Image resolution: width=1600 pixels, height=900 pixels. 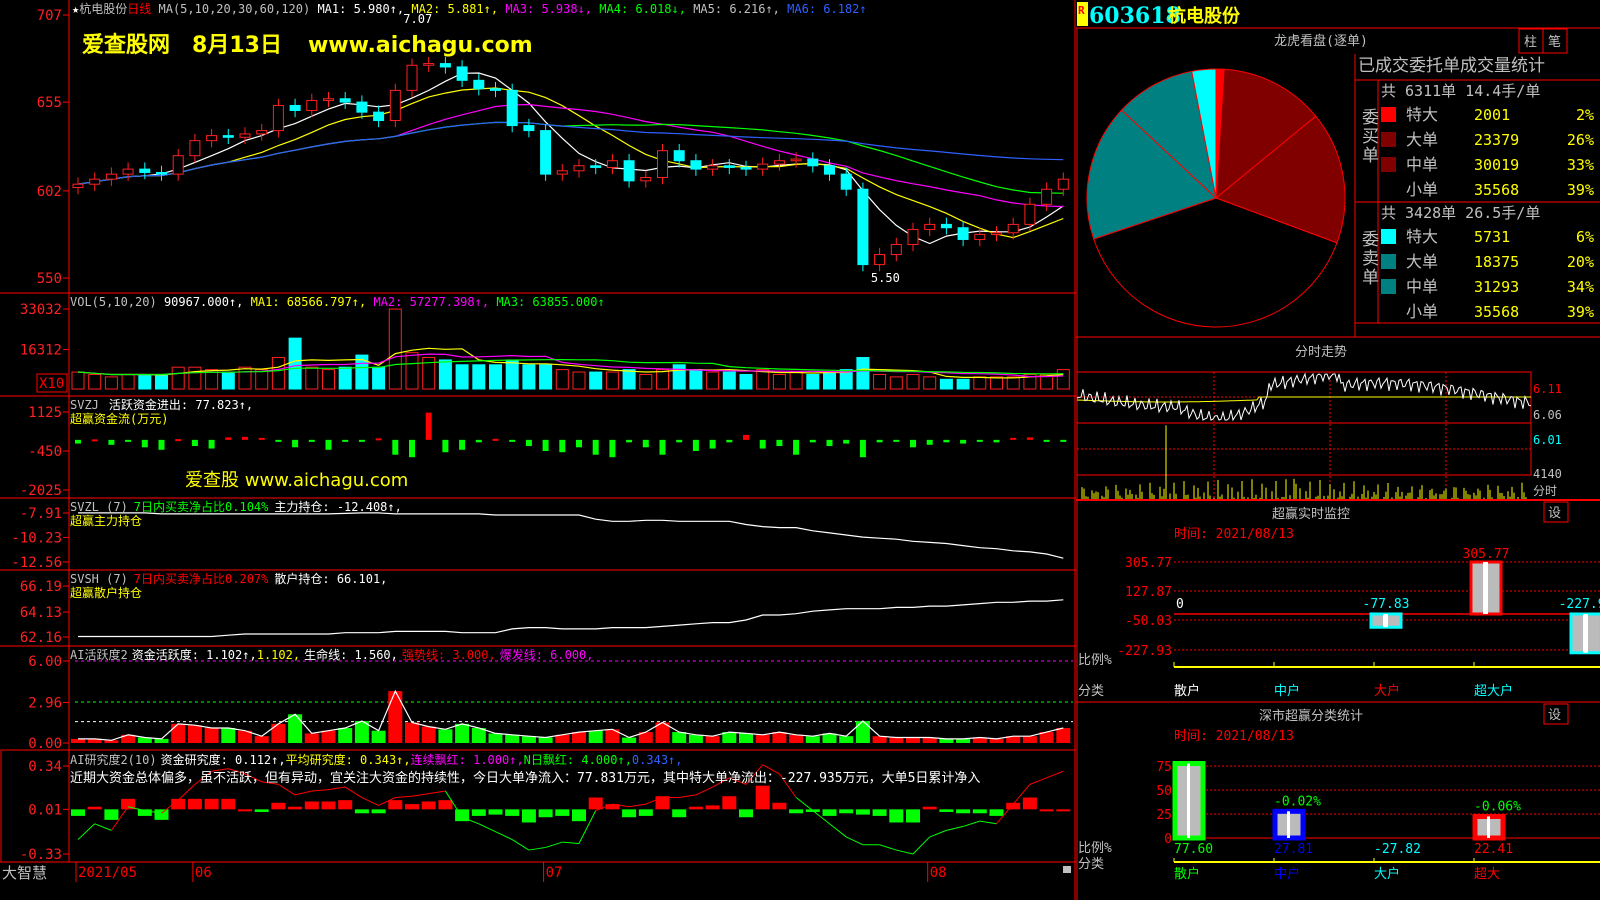 I want to click on date-label: 2021/05, so click(x=107, y=873).